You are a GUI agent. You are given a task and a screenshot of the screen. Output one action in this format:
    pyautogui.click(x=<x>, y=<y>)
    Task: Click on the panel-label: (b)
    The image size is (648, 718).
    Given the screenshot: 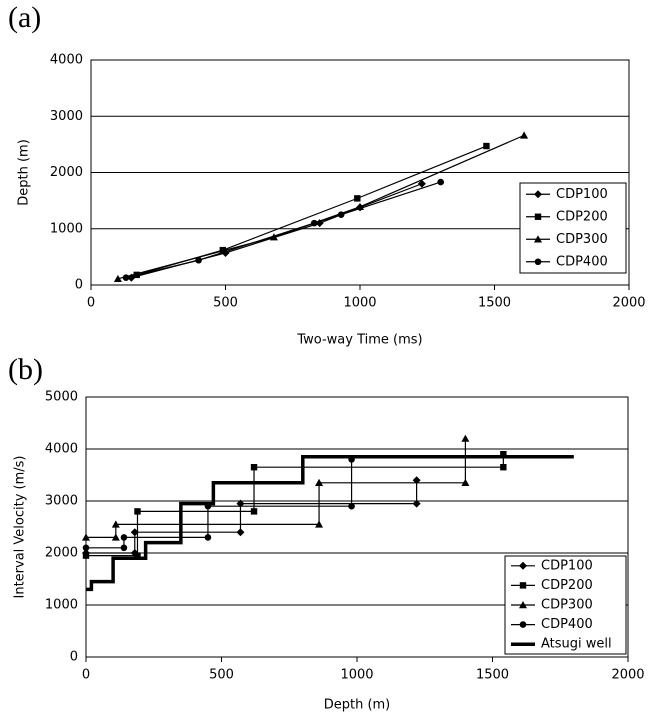 What is the action you would take?
    pyautogui.click(x=25, y=369)
    